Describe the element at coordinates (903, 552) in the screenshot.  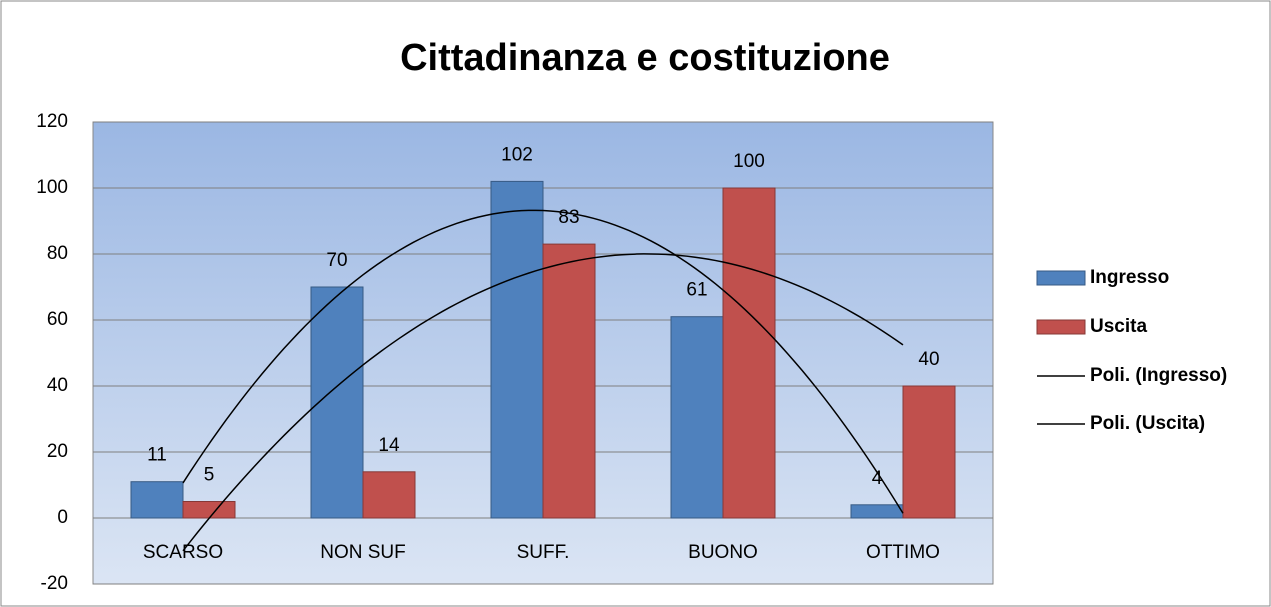
I see `x-tick-label: OTTIMO` at that location.